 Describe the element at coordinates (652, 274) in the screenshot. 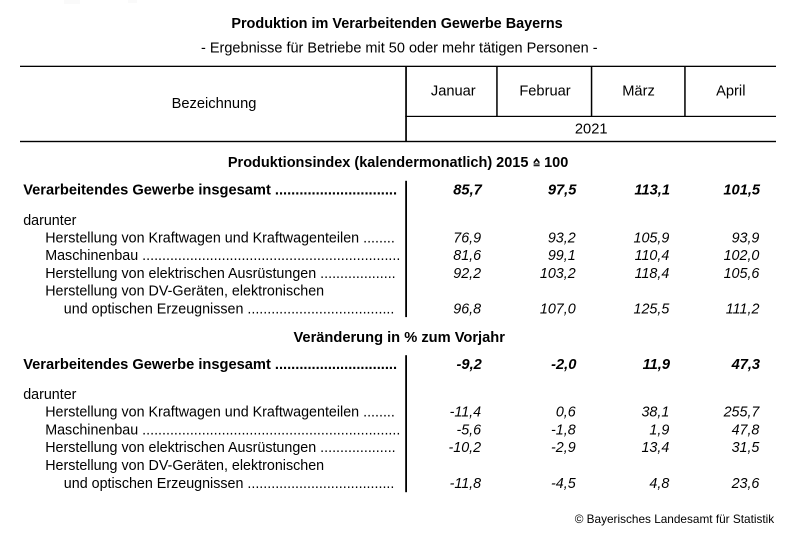

I see `svg-text: 118,4` at that location.